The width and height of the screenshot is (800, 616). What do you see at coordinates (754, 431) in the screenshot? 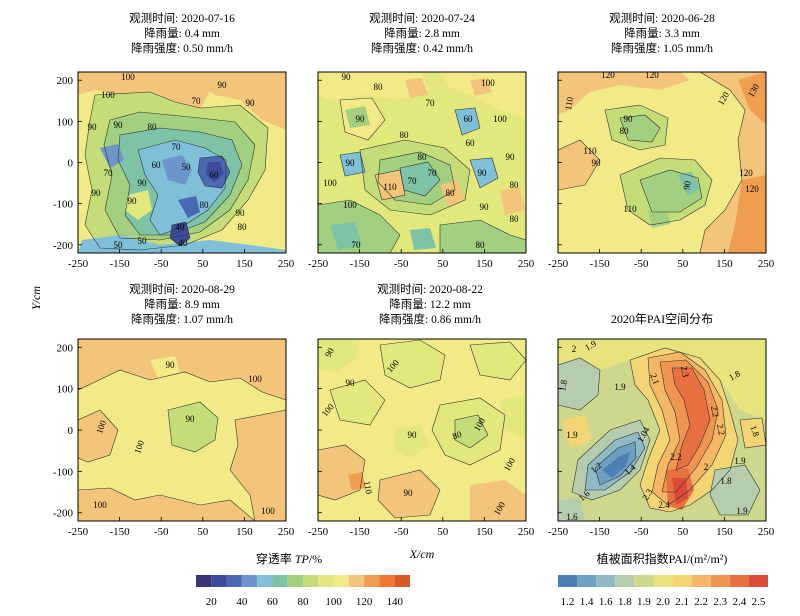
I see `contour-label: 1.8` at bounding box center [754, 431].